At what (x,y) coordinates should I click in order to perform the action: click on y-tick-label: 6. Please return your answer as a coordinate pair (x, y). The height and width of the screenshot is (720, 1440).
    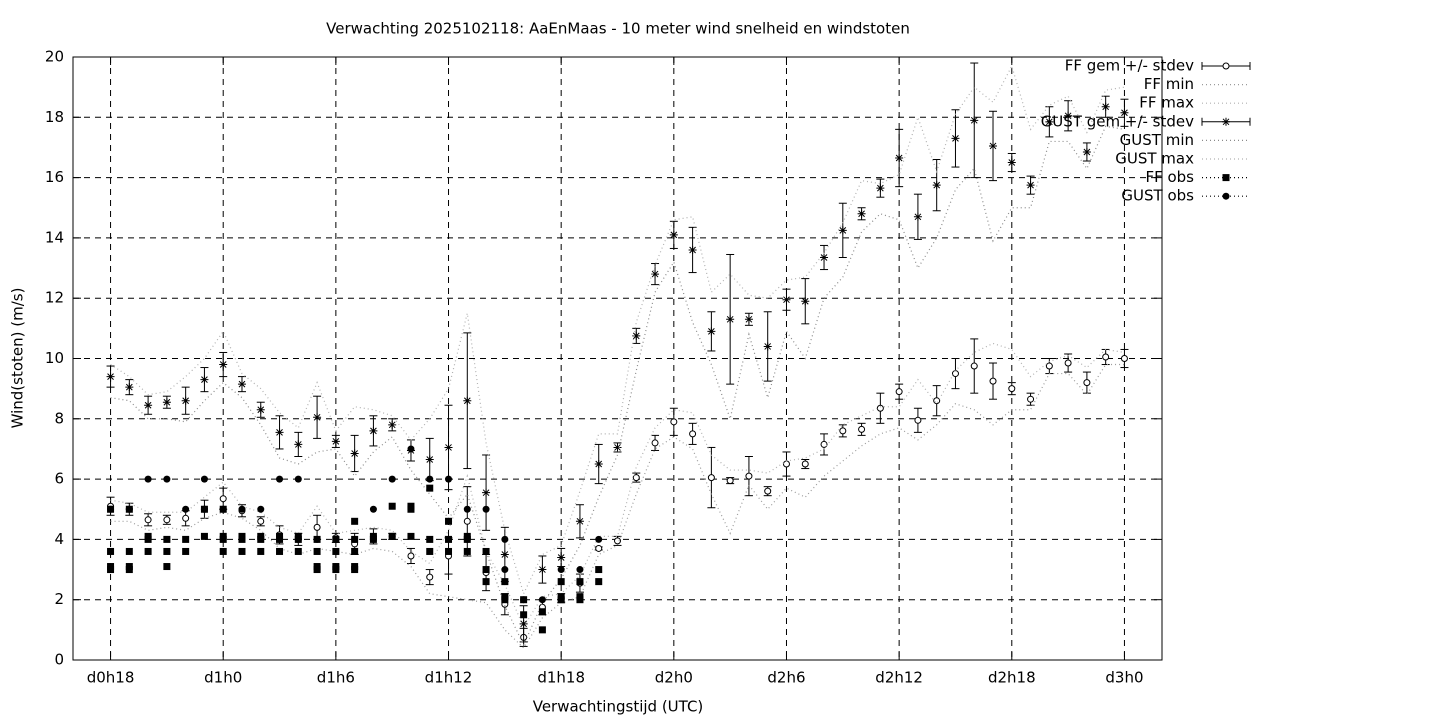
    Looking at the image, I should click on (59, 479).